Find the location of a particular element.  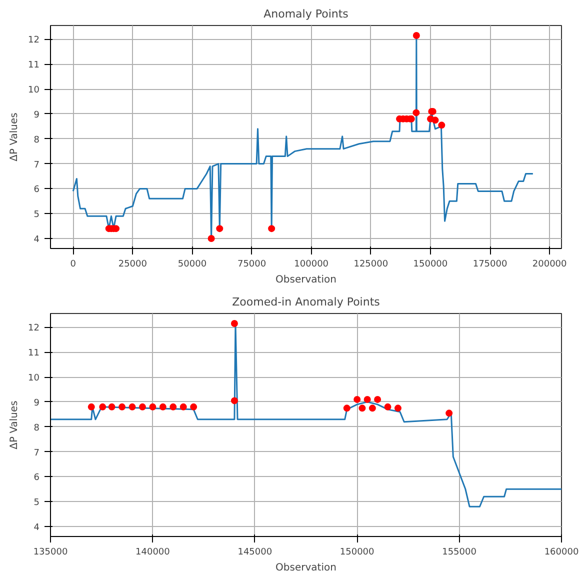

x-tick-label: 50000 is located at coordinates (192, 265).